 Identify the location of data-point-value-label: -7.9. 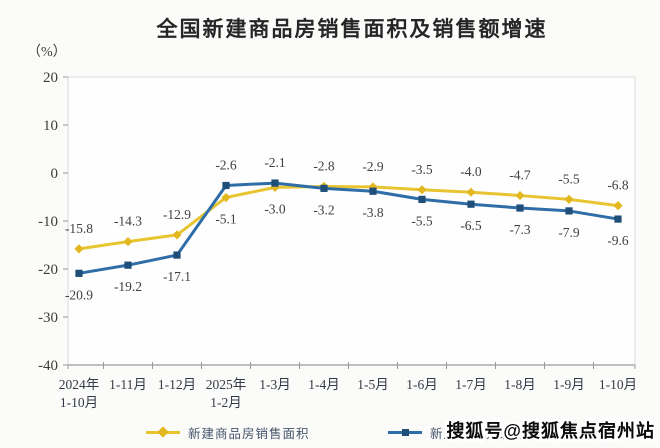
(569, 232).